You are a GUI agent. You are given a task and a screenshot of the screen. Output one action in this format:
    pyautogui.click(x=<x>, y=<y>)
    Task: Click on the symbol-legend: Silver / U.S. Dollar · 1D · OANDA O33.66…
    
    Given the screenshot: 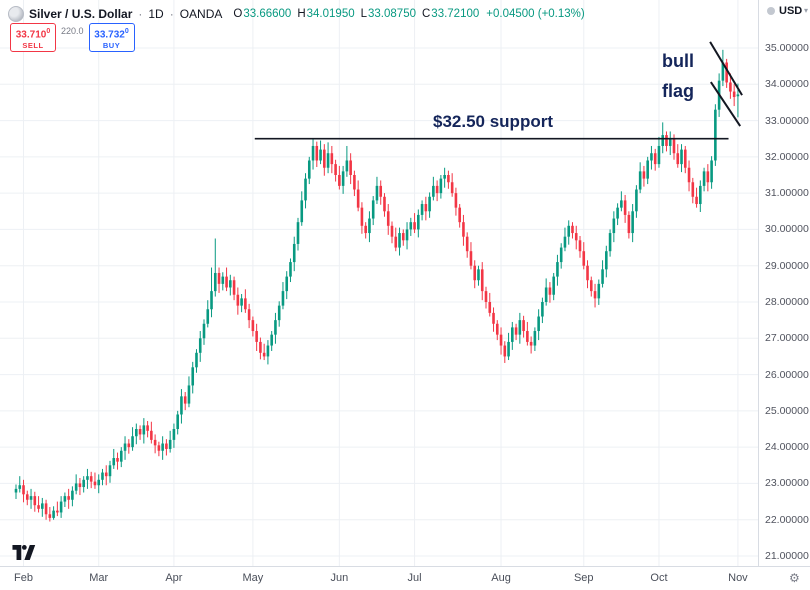 What is the action you would take?
    pyautogui.click(x=296, y=14)
    